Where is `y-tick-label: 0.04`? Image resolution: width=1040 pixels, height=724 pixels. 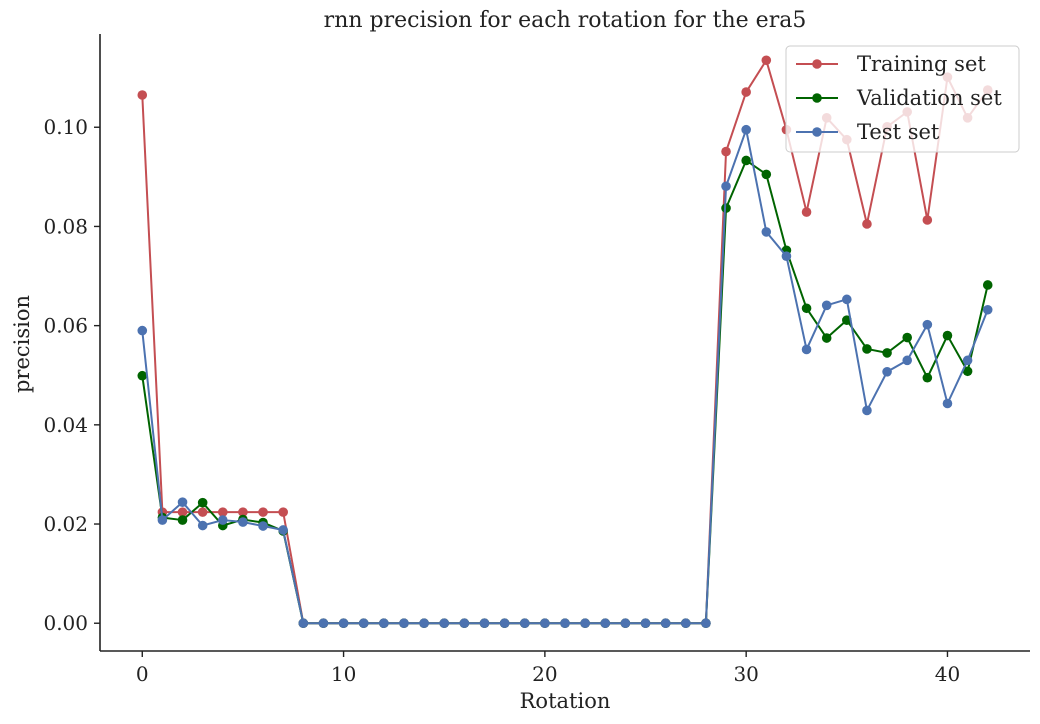 y-tick-label: 0.04 is located at coordinates (65, 425).